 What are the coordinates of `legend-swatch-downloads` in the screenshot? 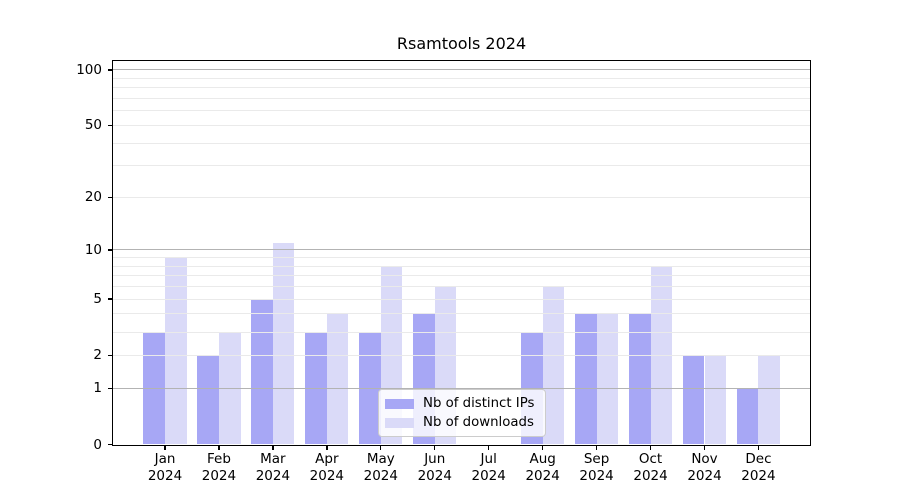 It's located at (399, 422).